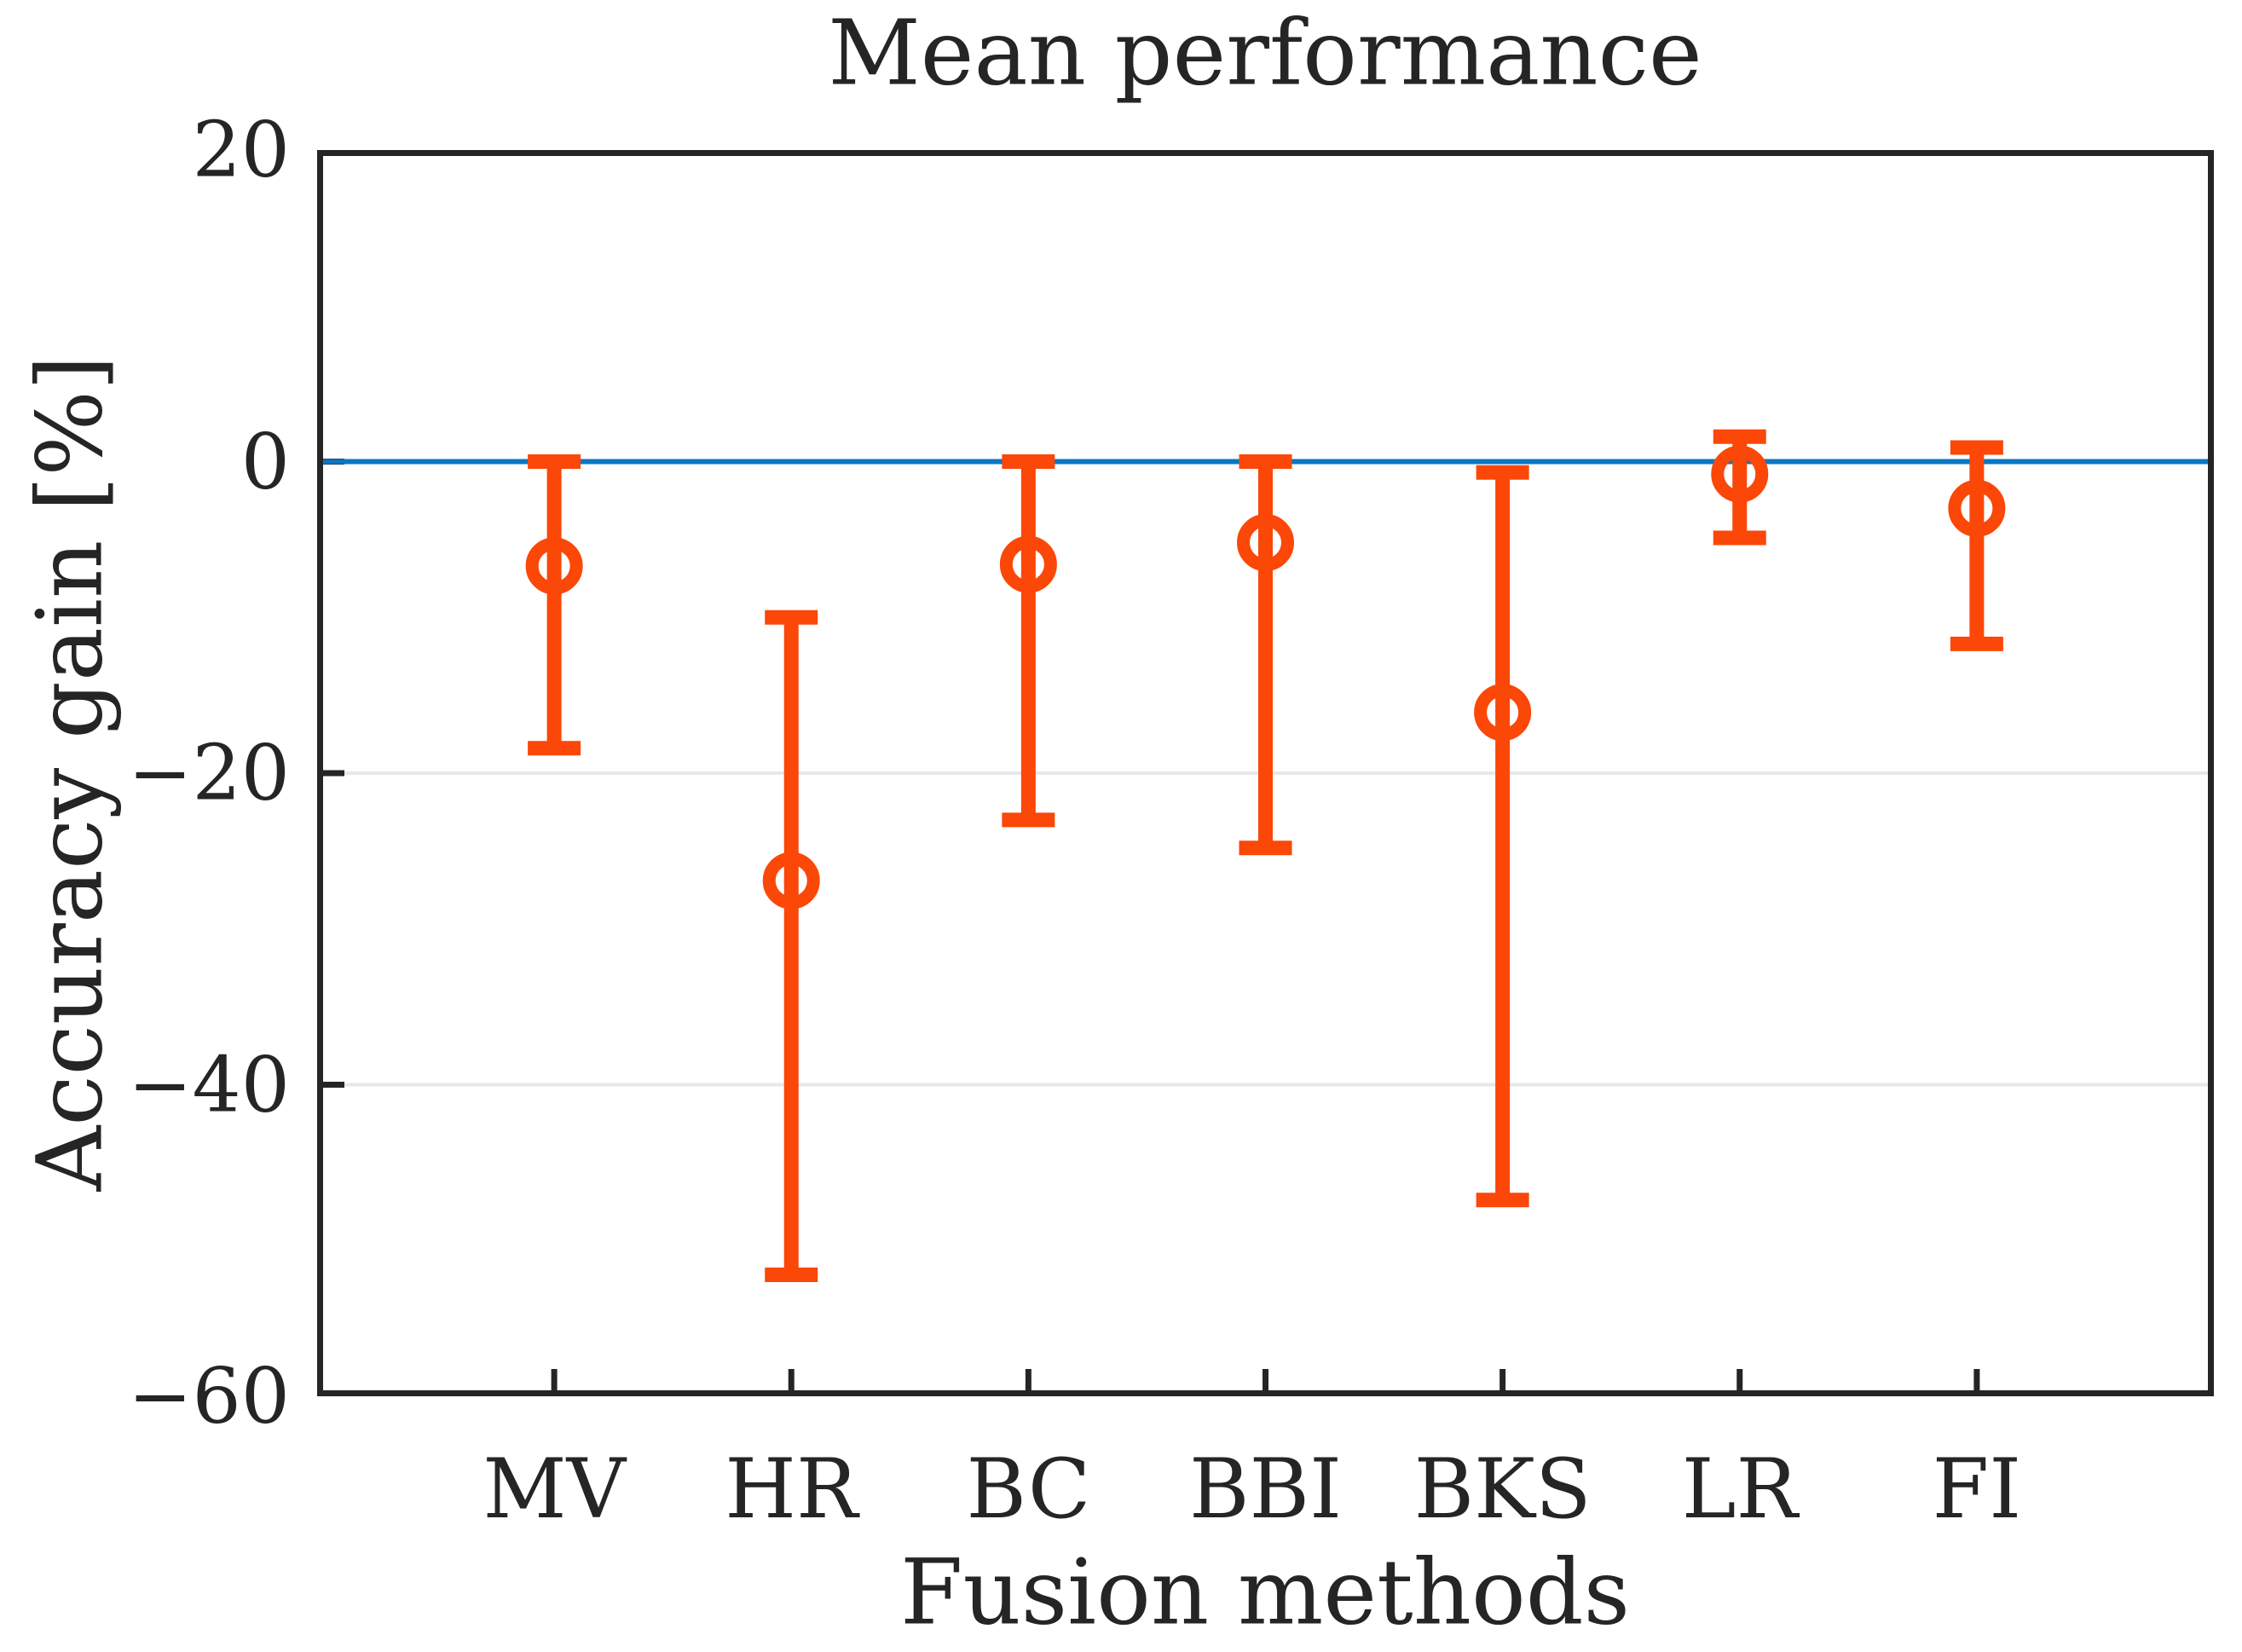  What do you see at coordinates (1977, 1489) in the screenshot?
I see `x-tick-label-FI: FI` at bounding box center [1977, 1489].